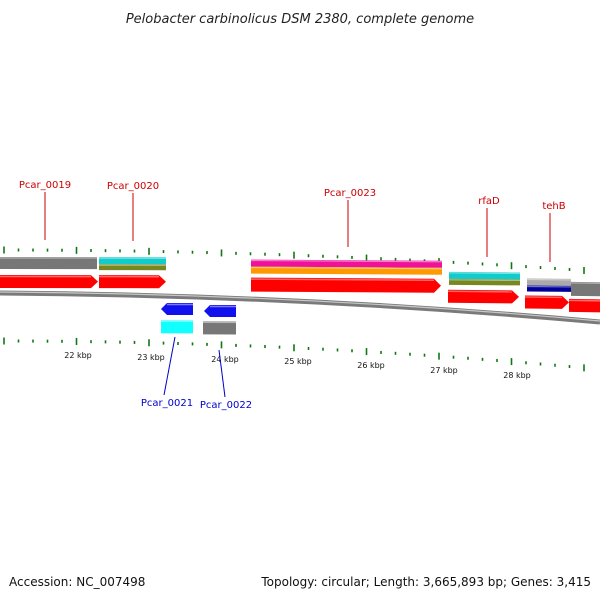  I want to click on feature-magenta, so click(346, 263).